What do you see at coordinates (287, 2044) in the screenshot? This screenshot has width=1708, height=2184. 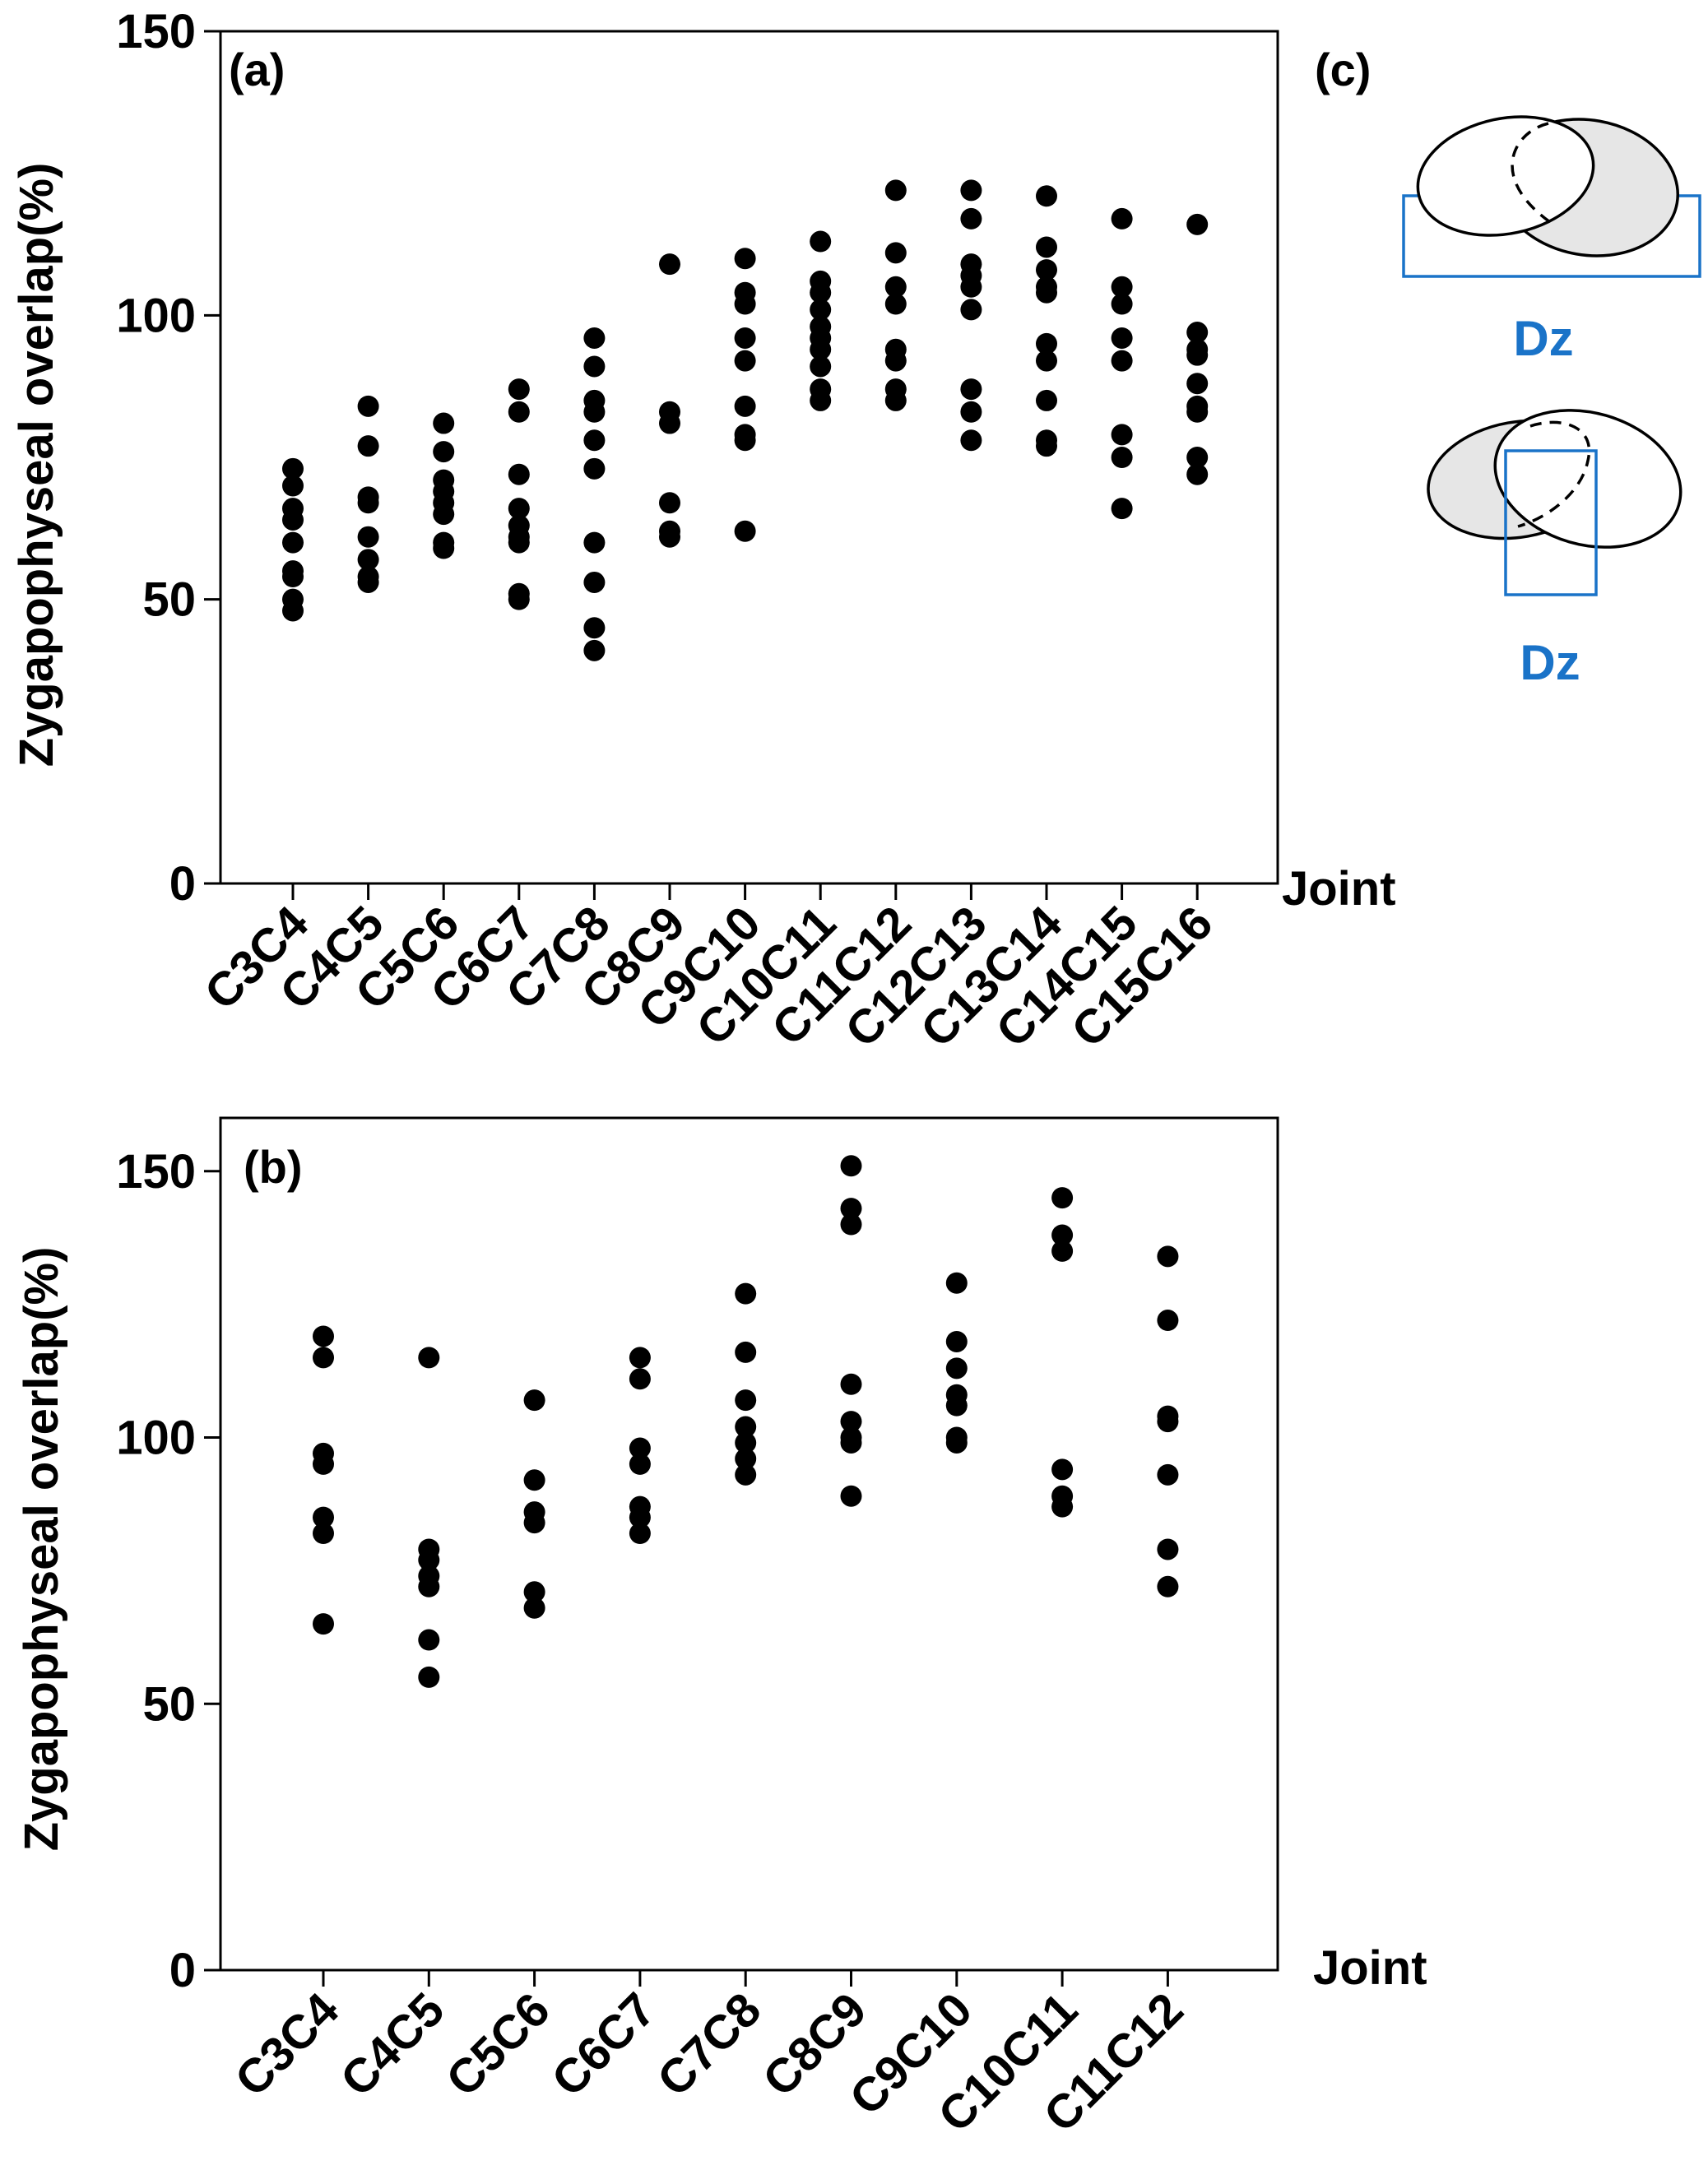 I see `x-tick-label: C3C4` at bounding box center [287, 2044].